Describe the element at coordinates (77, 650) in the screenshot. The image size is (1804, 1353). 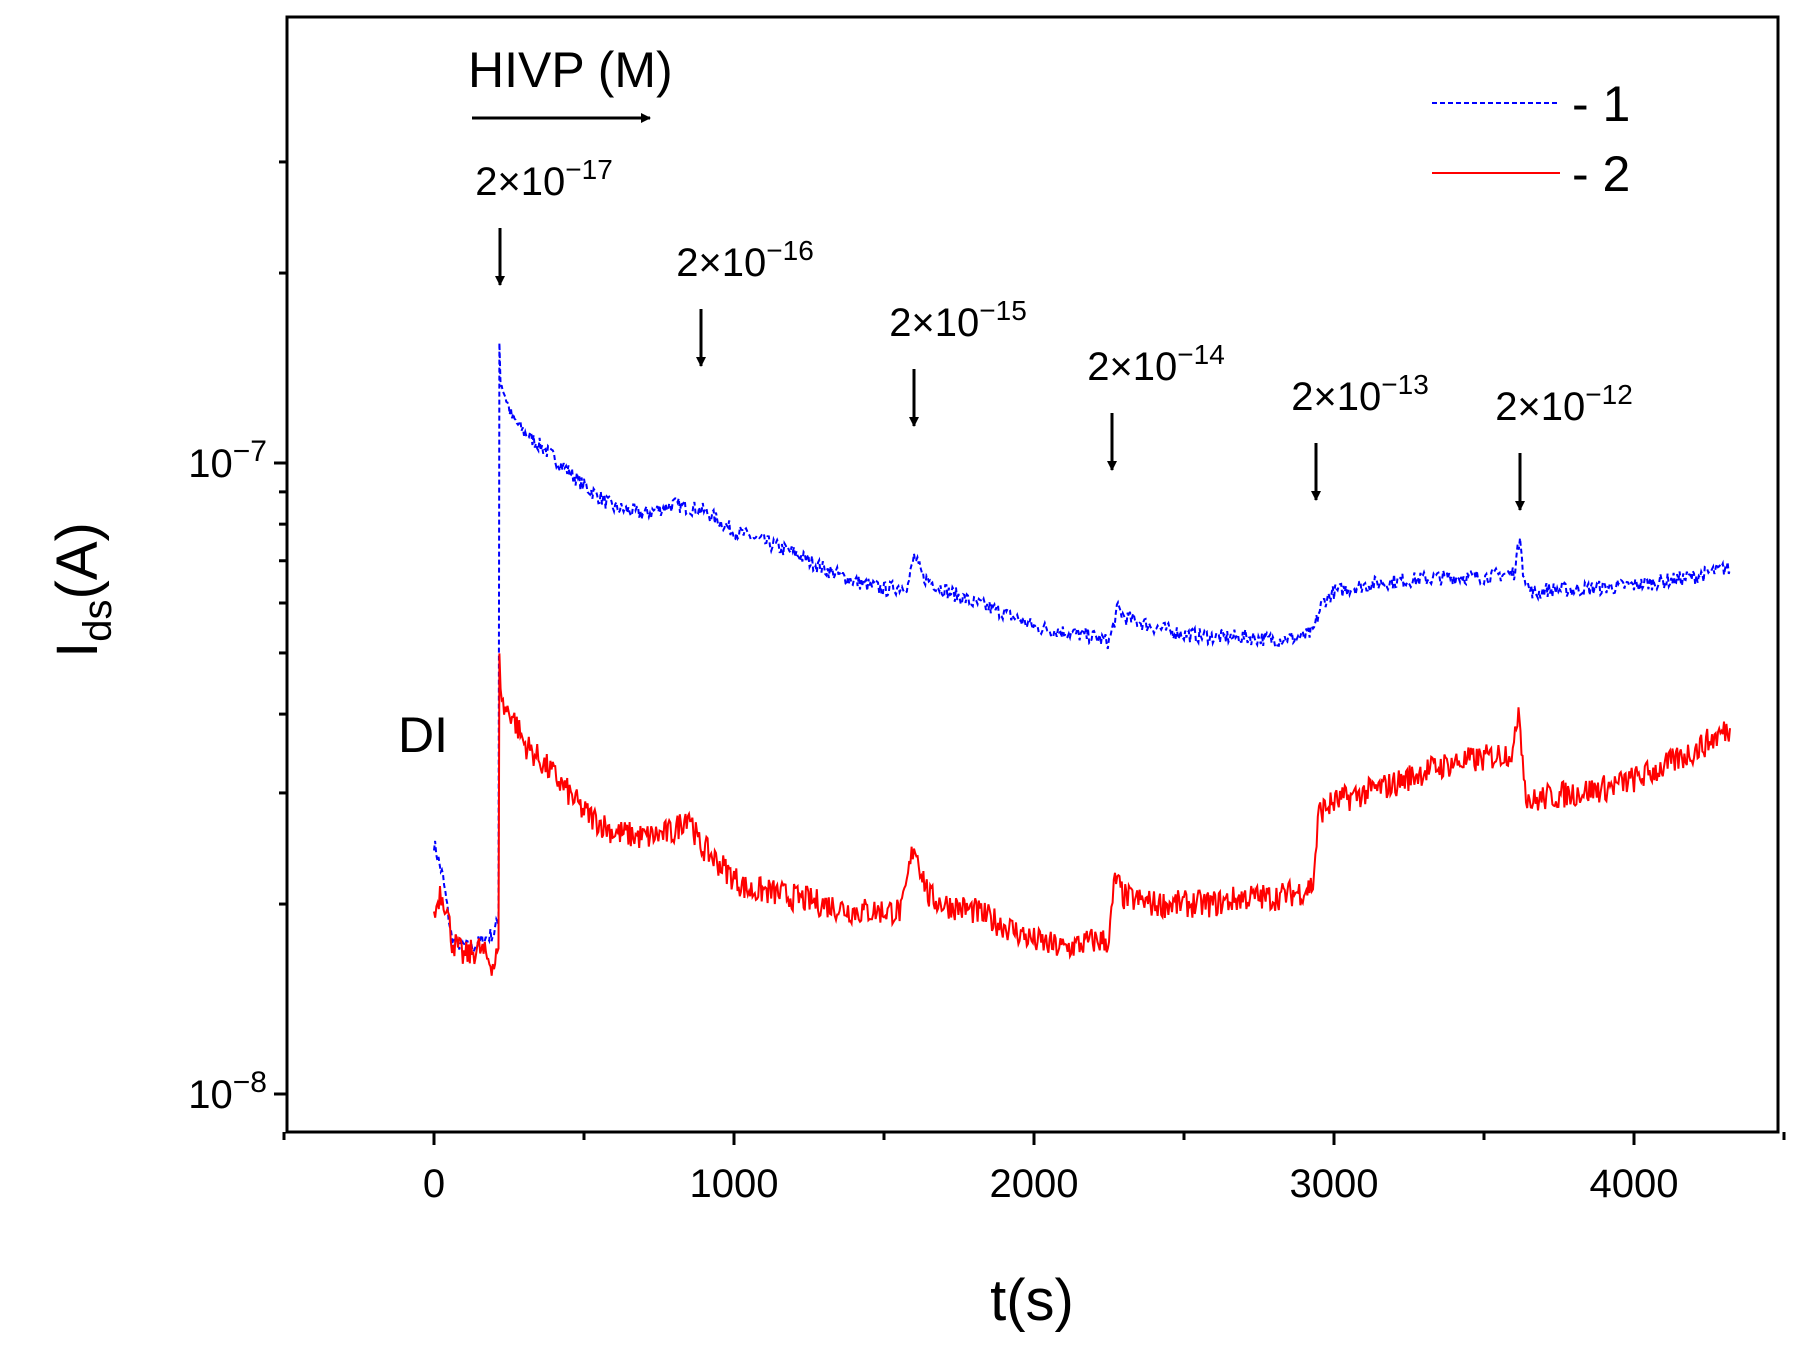
I see `y-axis-title-base: I` at that location.